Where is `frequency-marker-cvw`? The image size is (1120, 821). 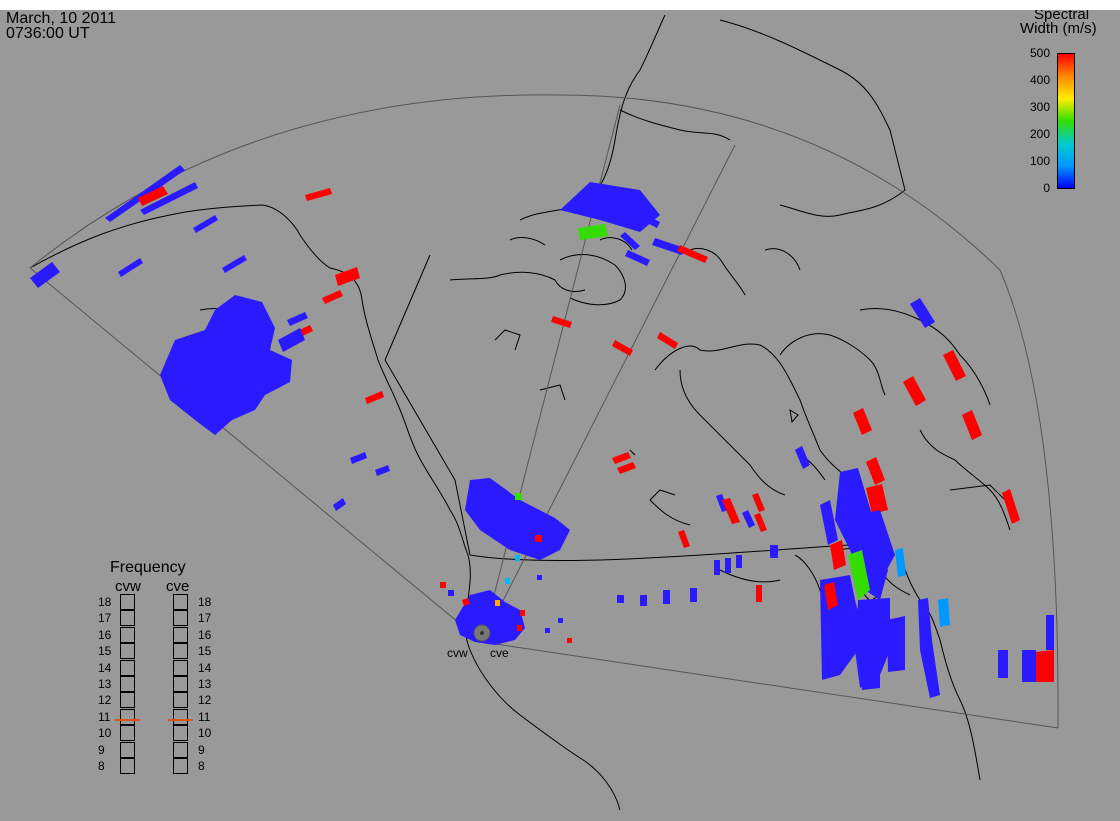
frequency-marker-cvw is located at coordinates (127, 720).